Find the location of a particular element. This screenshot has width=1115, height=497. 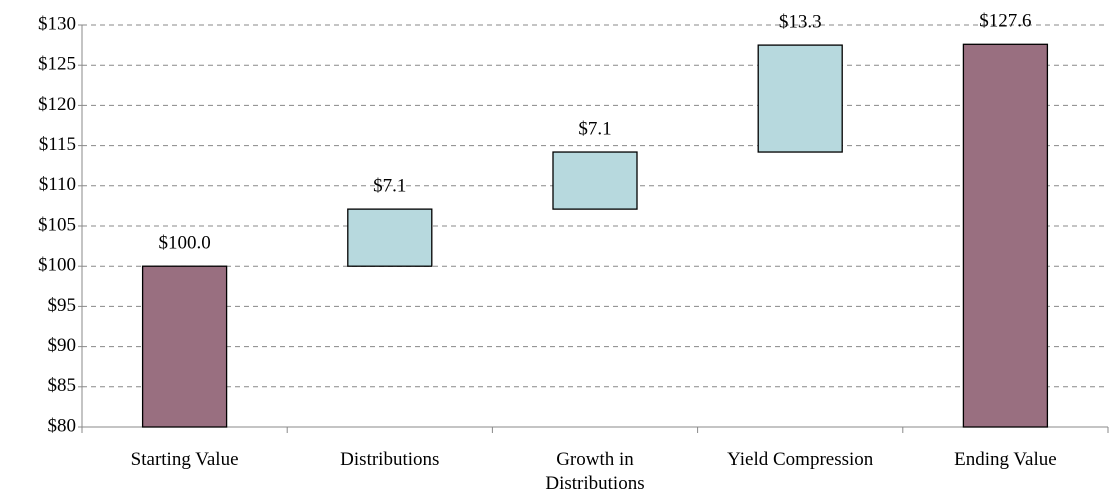

y-tick-label: $80 is located at coordinates (62, 425).